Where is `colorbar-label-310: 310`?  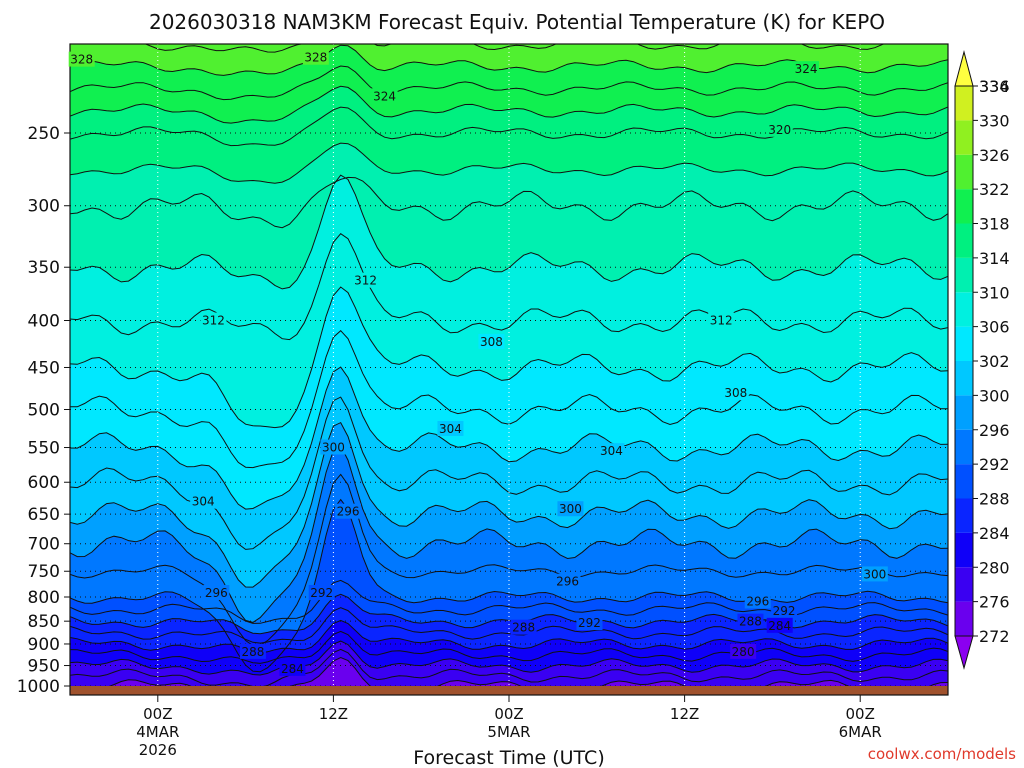 colorbar-label-310: 310 is located at coordinates (994, 292).